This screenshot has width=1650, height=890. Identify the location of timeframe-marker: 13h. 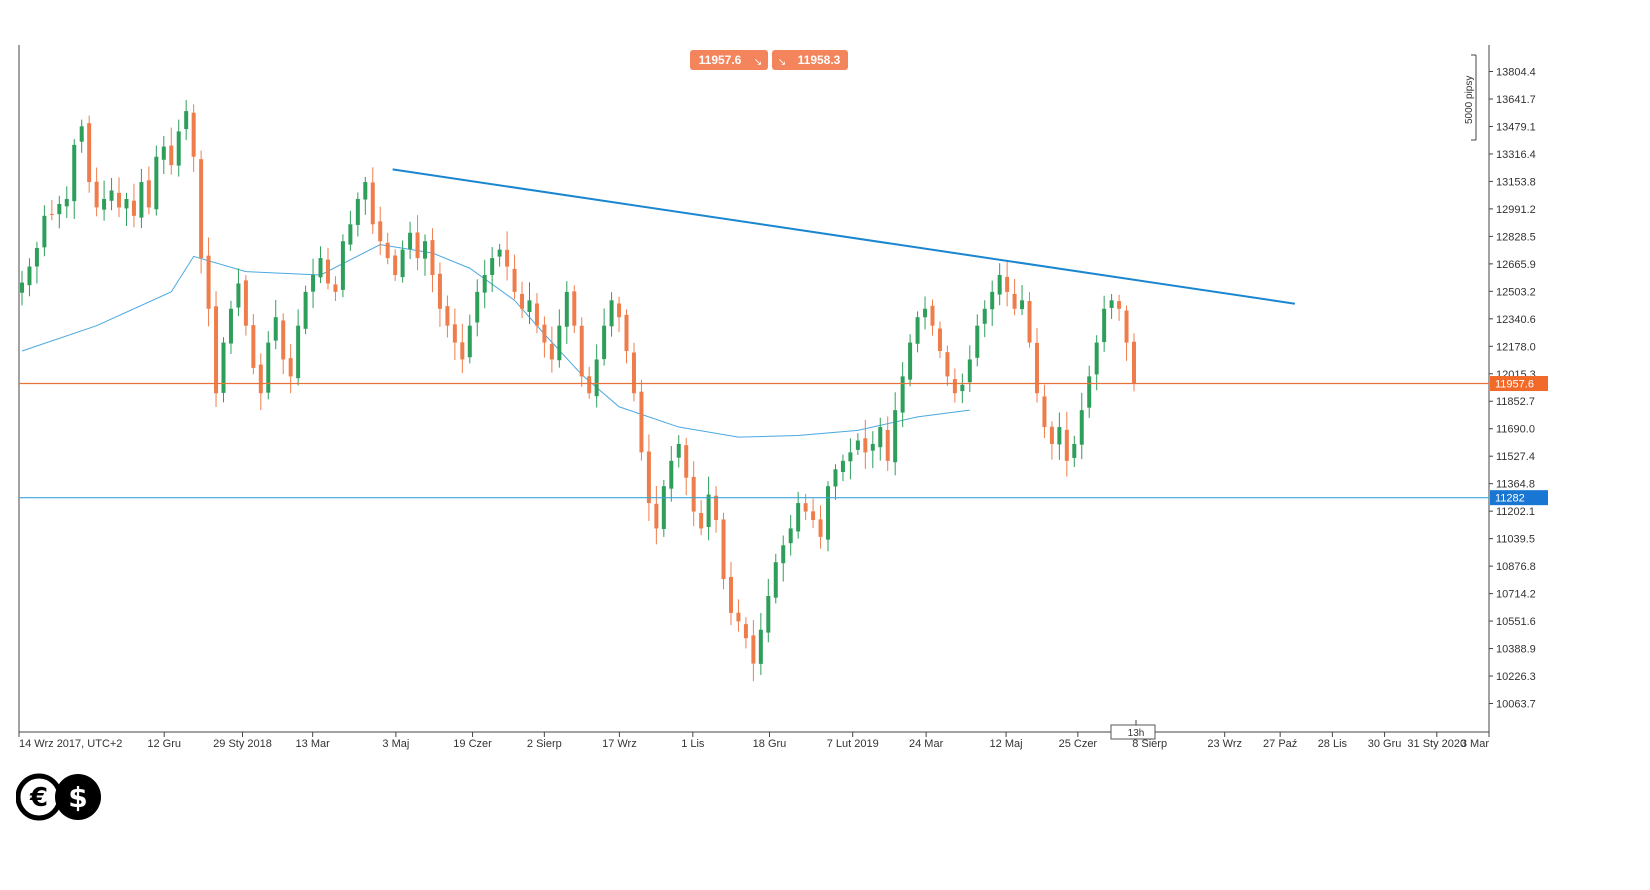
(1133, 730).